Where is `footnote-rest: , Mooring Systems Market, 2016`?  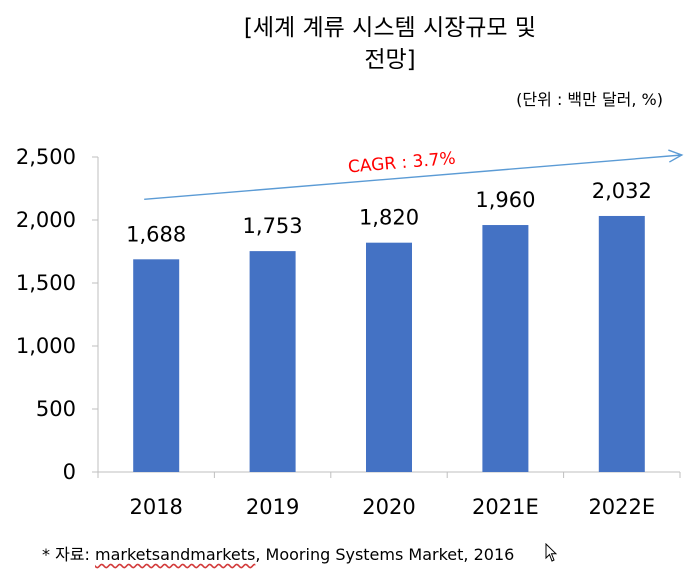
footnote-rest: , Mooring Systems Market, 2016 is located at coordinates (385, 554).